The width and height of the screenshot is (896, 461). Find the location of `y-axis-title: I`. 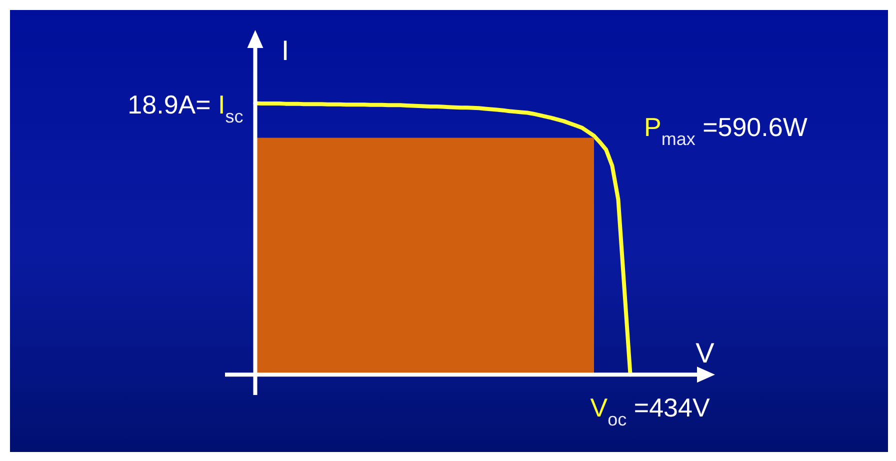

y-axis-title: I is located at coordinates (285, 50).